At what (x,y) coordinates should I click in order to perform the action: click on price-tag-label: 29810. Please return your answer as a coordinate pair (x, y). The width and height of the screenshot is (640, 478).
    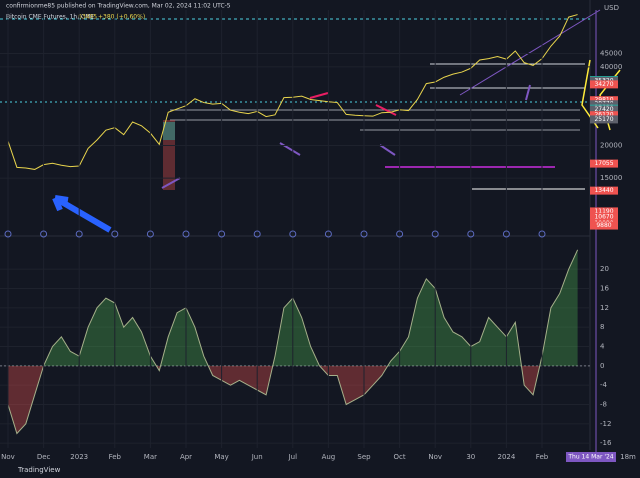
    Looking at the image, I should click on (603, 100).